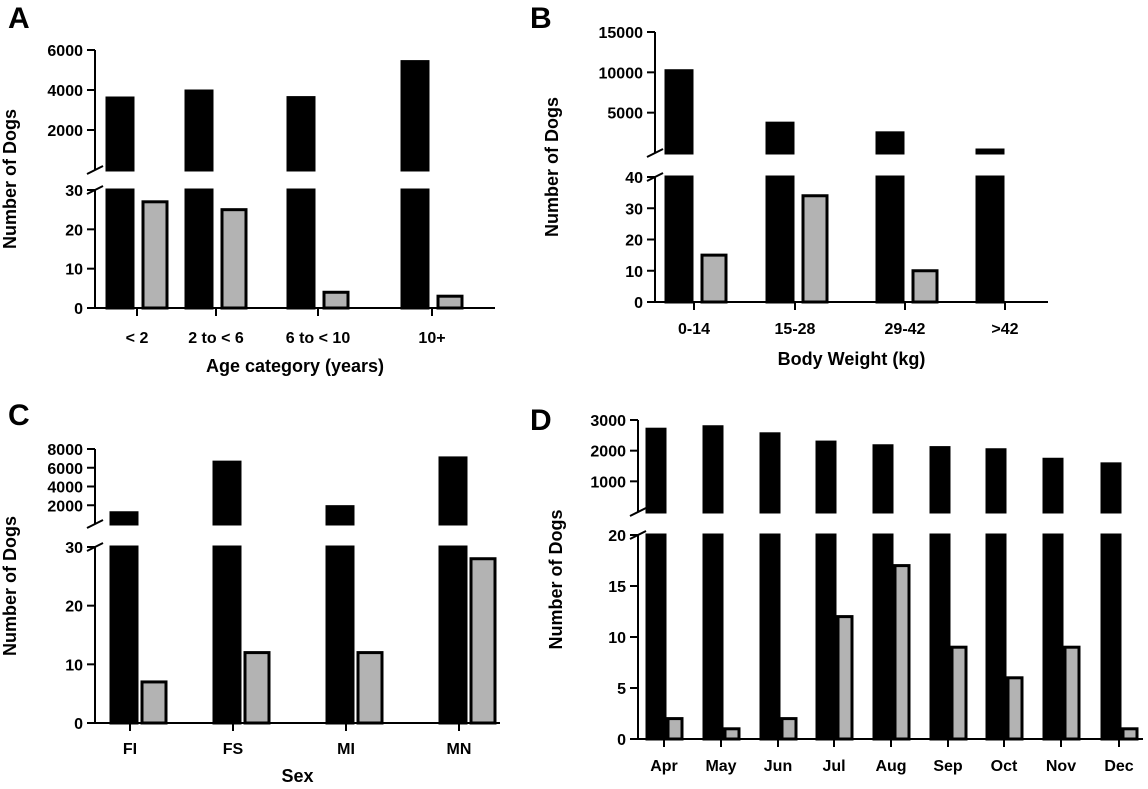  What do you see at coordinates (130, 749) in the screenshot?
I see `x-tick-label: FI` at bounding box center [130, 749].